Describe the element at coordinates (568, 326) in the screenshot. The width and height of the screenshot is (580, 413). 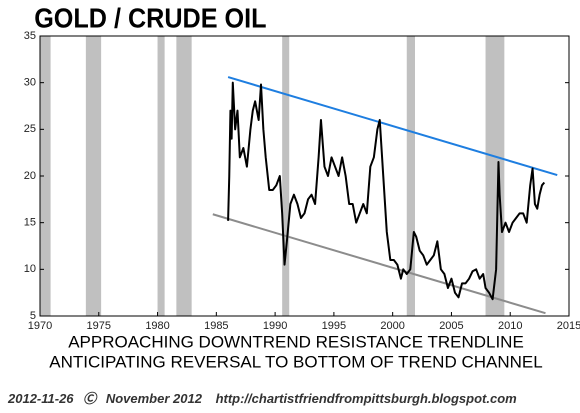
I see `x-tick-label: 2015` at that location.